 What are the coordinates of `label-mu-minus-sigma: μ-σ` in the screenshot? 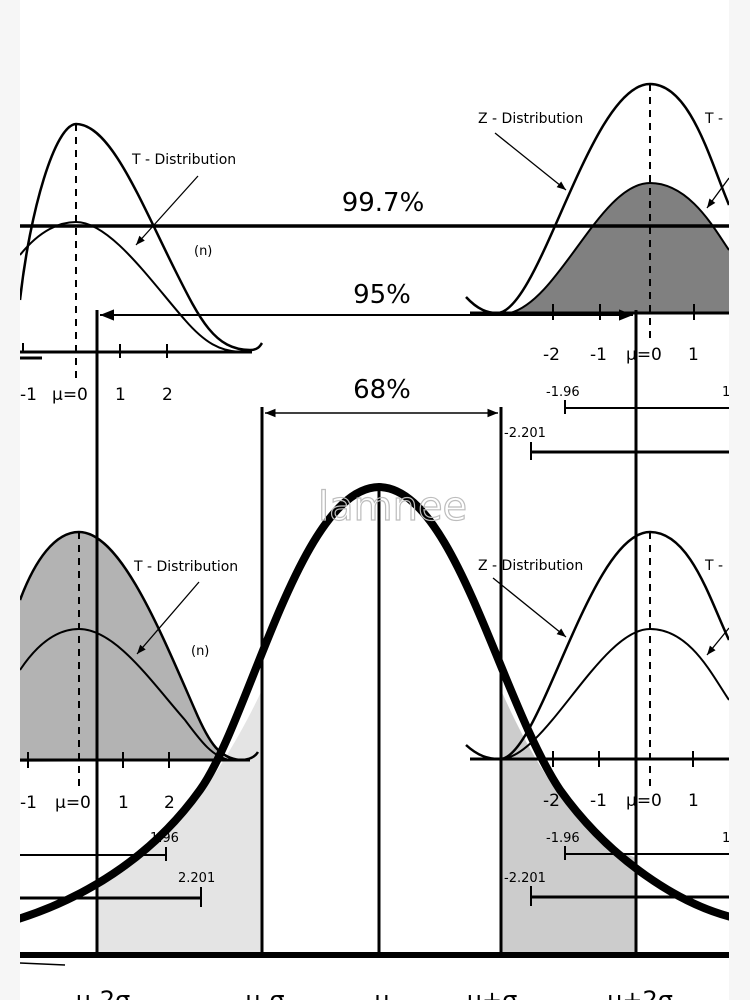 It's located at (264, 993).